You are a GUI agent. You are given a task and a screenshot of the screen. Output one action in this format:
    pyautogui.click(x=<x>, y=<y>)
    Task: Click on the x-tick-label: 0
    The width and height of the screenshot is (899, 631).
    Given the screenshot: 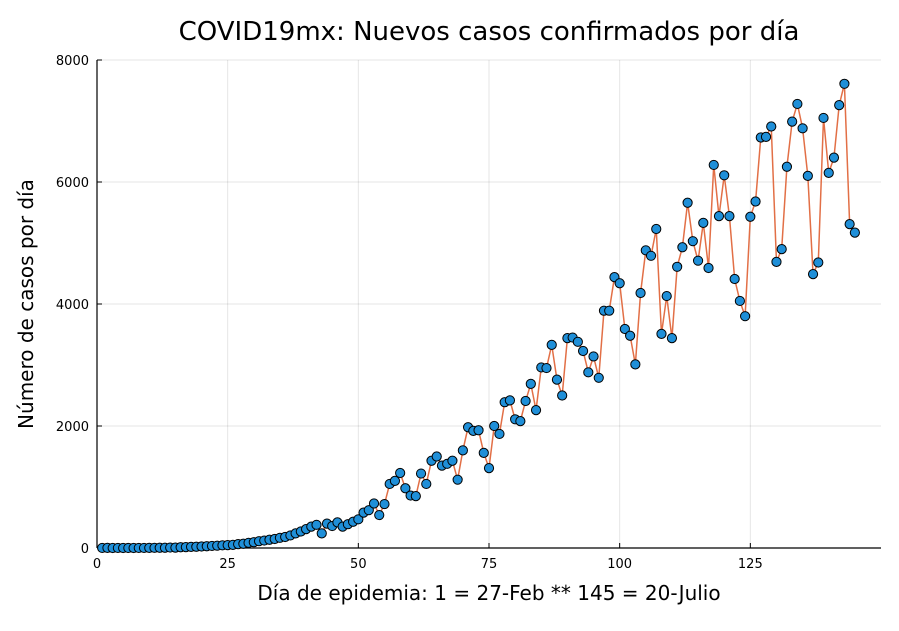 What is the action you would take?
    pyautogui.click(x=97, y=564)
    